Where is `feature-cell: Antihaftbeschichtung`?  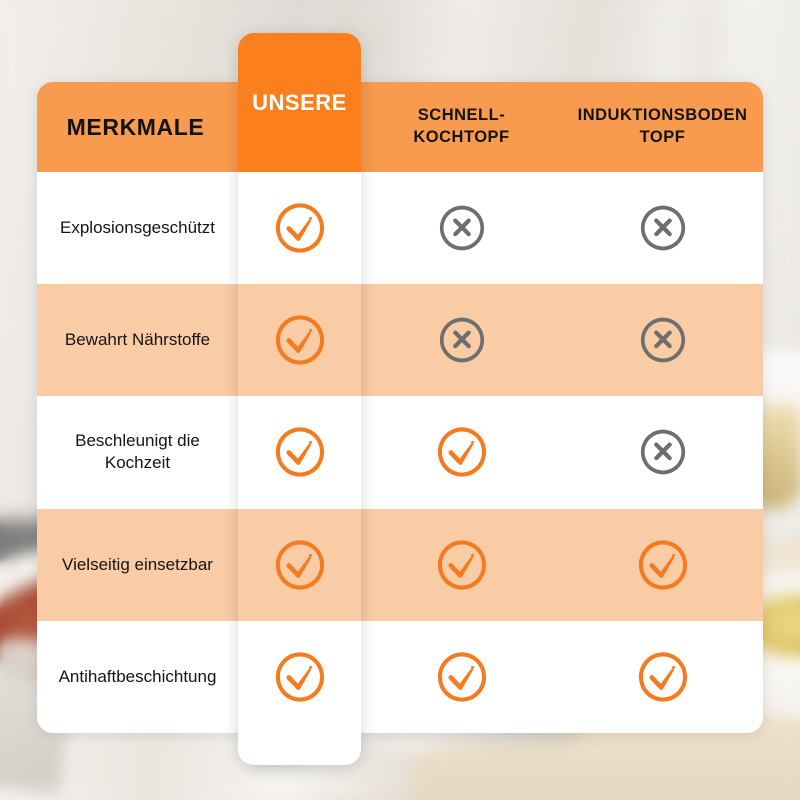
feature-cell: Antihaftbeschichtung is located at coordinates (137, 677).